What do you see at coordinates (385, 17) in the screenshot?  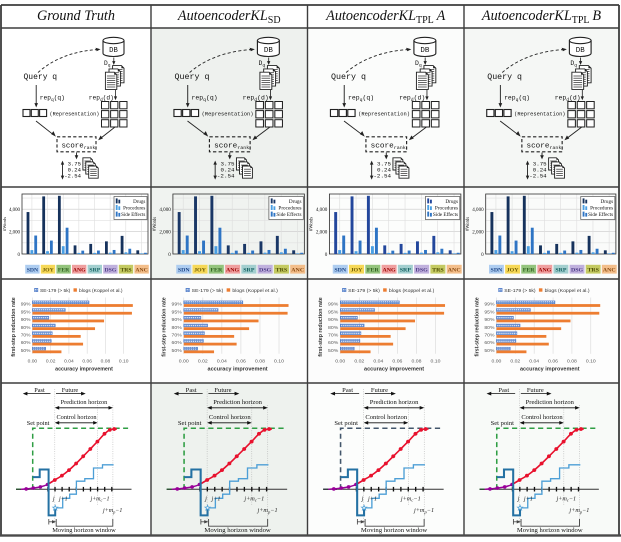 I see `svg-text: AutoencoderKLTPL A` at bounding box center [385, 17].